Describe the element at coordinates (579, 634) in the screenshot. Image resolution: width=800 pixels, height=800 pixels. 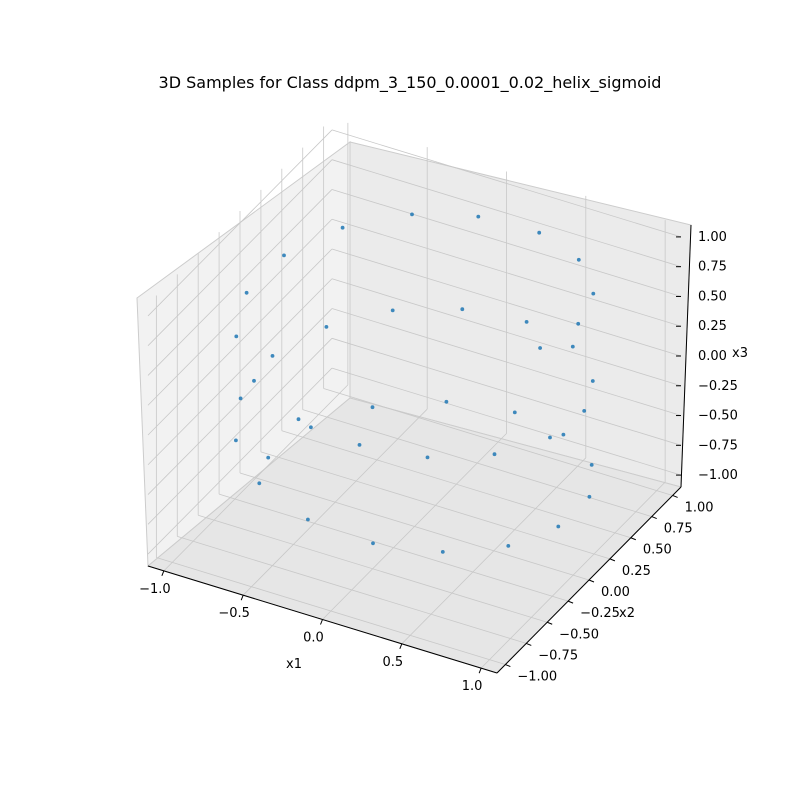
I see `x2-tick-label: −0.50` at that location.